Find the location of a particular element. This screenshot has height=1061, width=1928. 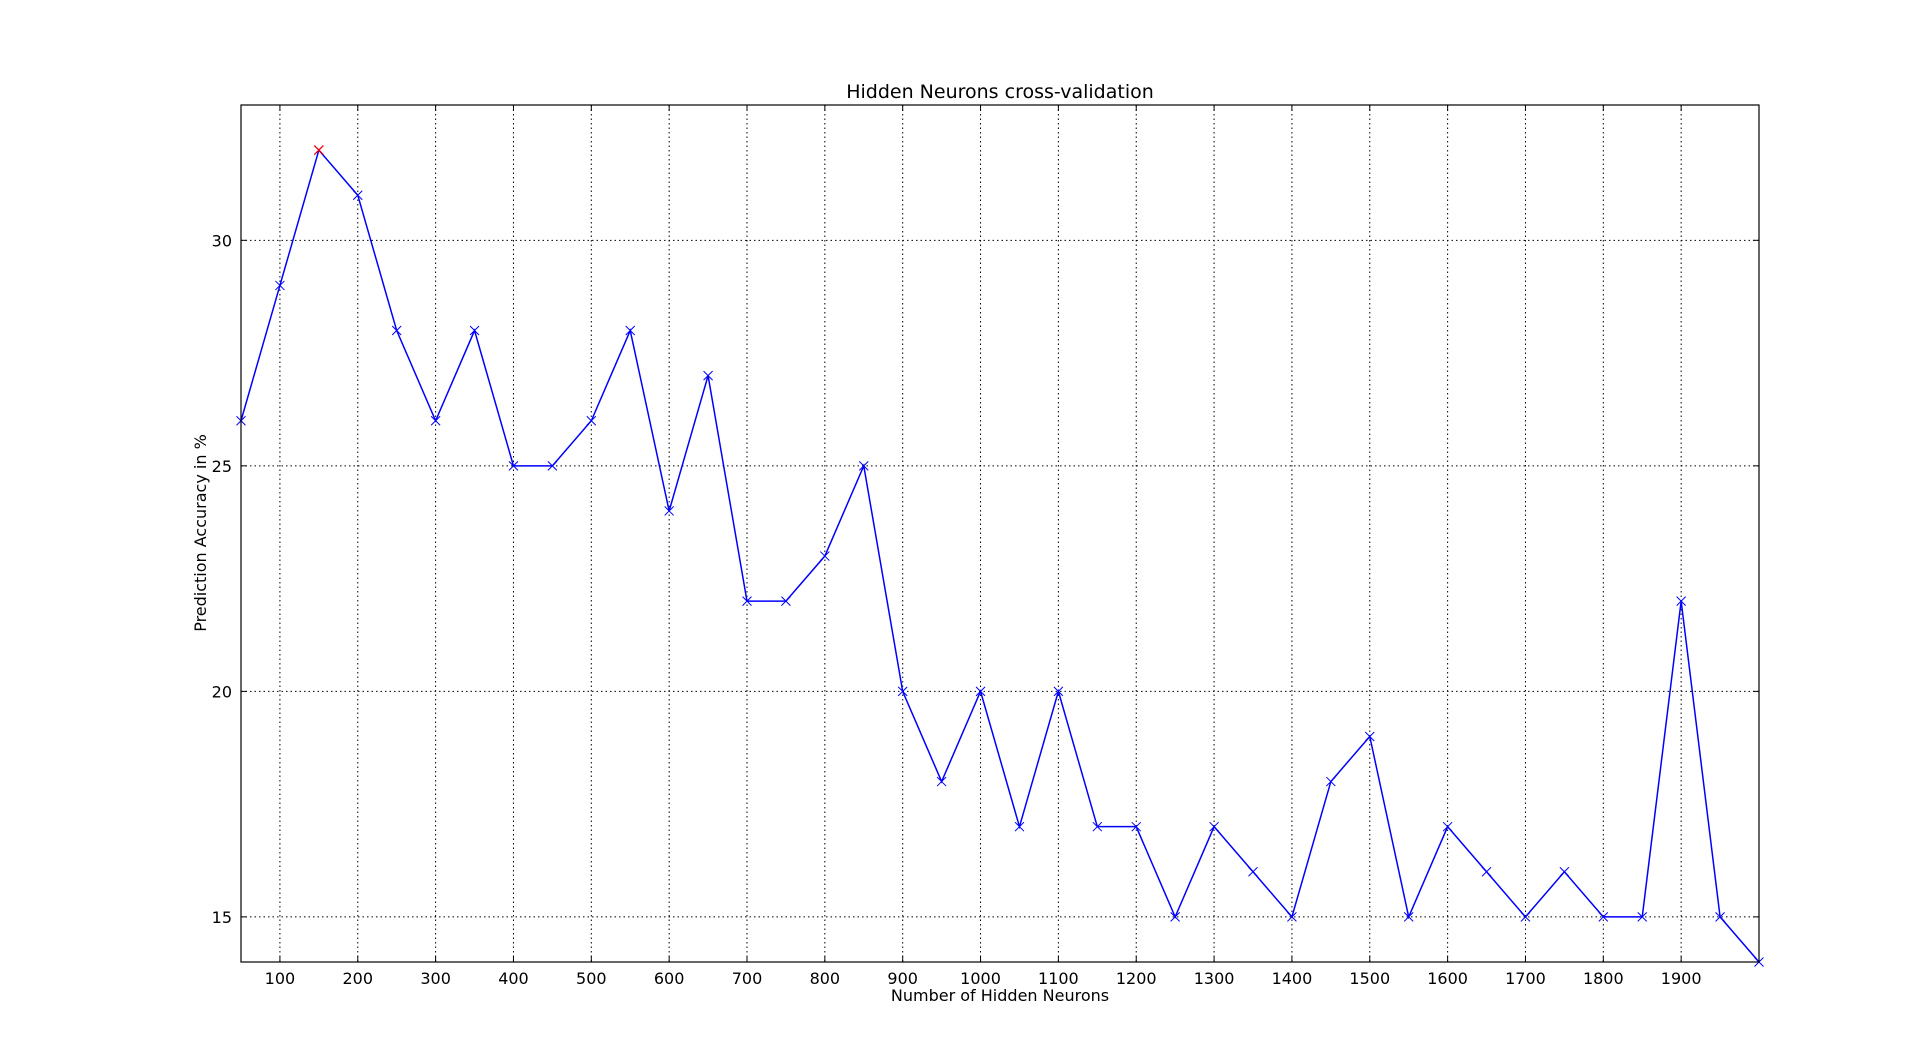

x-tick-label: 1400 is located at coordinates (1292, 978).